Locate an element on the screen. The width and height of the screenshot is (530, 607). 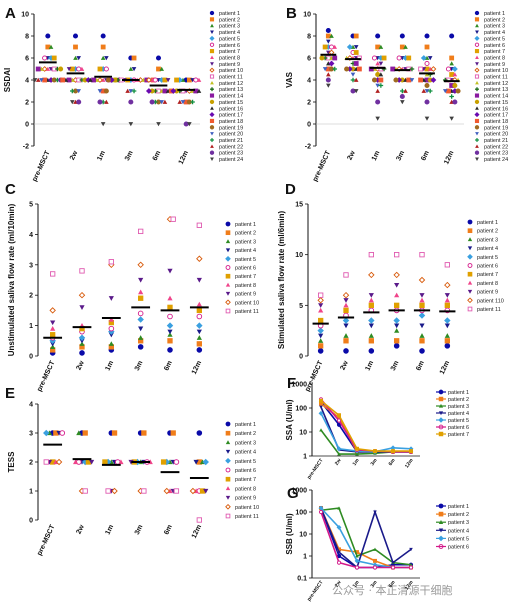
panel-g-x-tick-label: 2w is located at coordinates (338, 584).